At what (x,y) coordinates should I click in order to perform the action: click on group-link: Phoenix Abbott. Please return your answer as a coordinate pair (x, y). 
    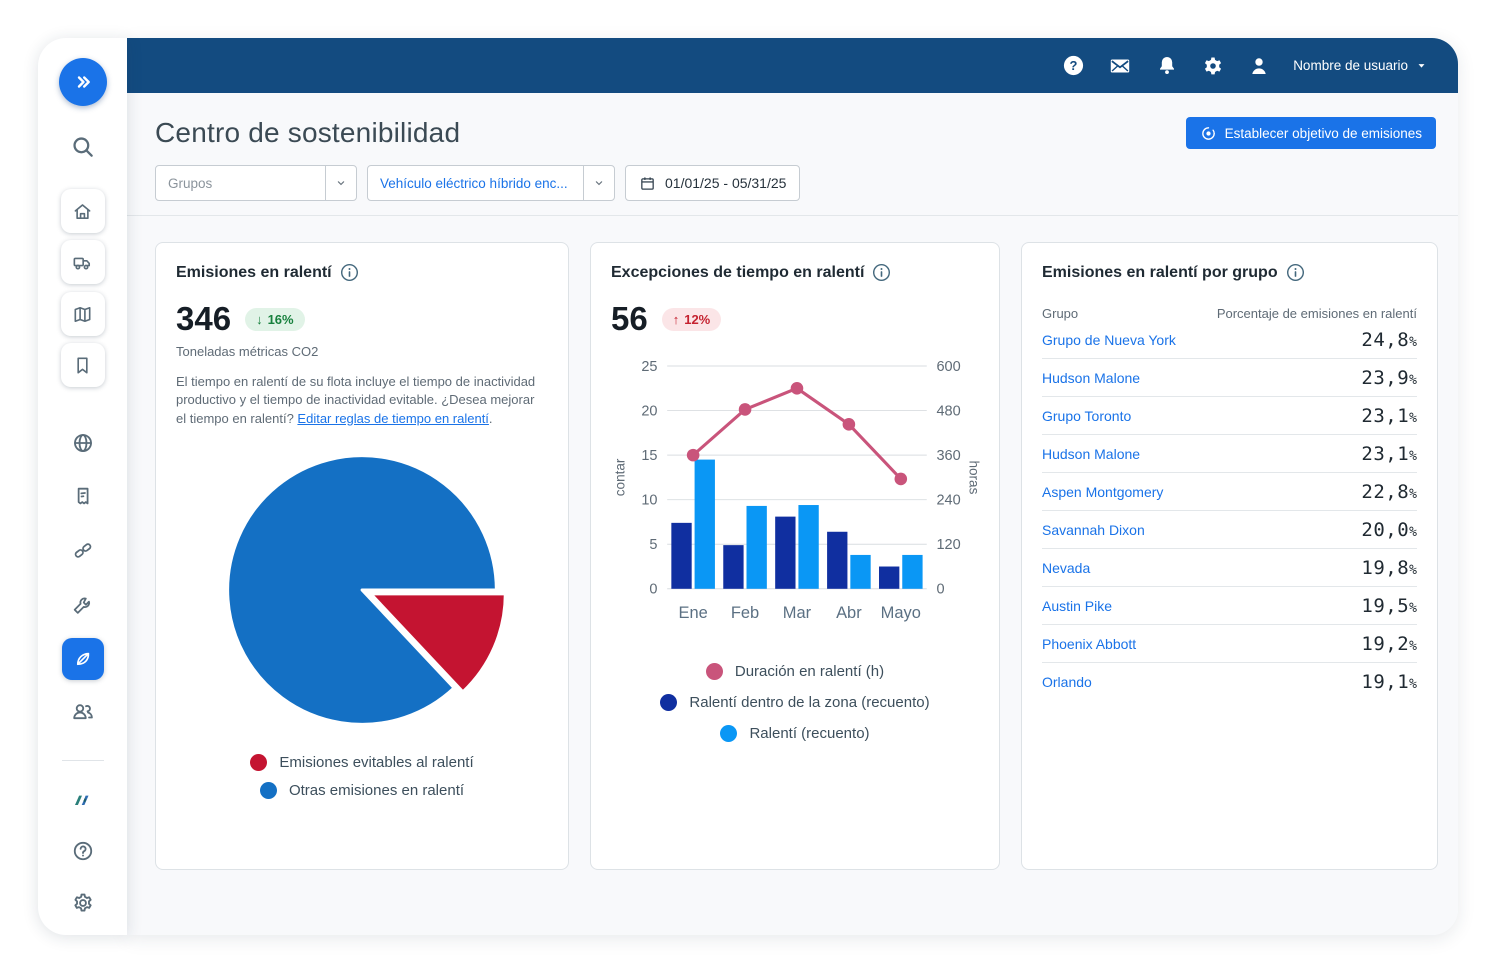
    Looking at the image, I should click on (1089, 643).